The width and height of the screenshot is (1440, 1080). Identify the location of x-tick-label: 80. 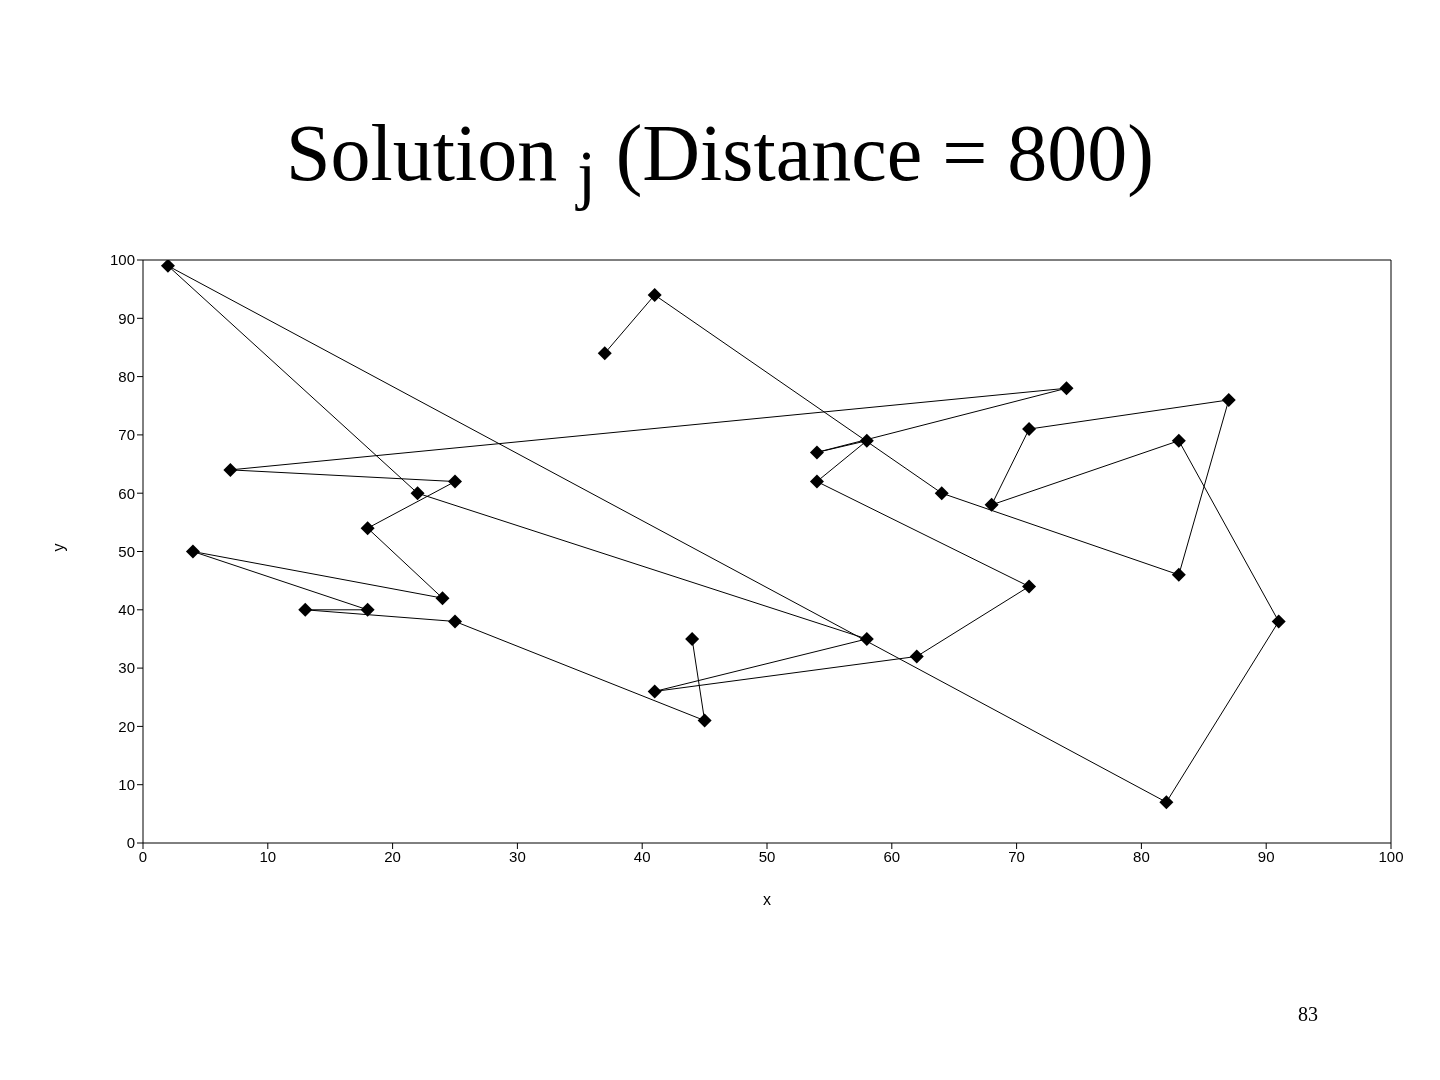
(1141, 856).